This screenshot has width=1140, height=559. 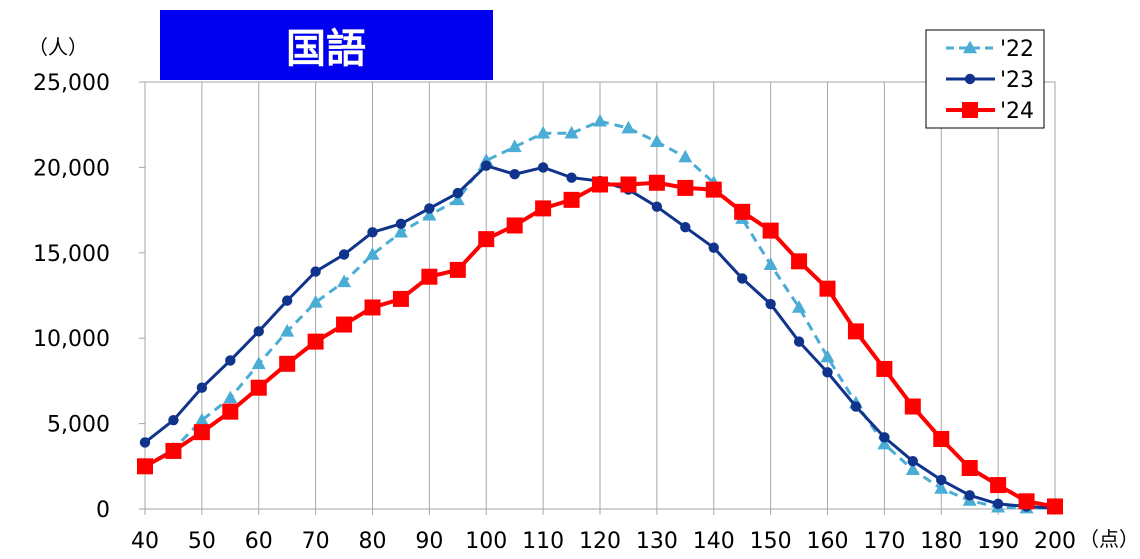 I want to click on y-tick-label: 15,000, so click(x=71, y=254).